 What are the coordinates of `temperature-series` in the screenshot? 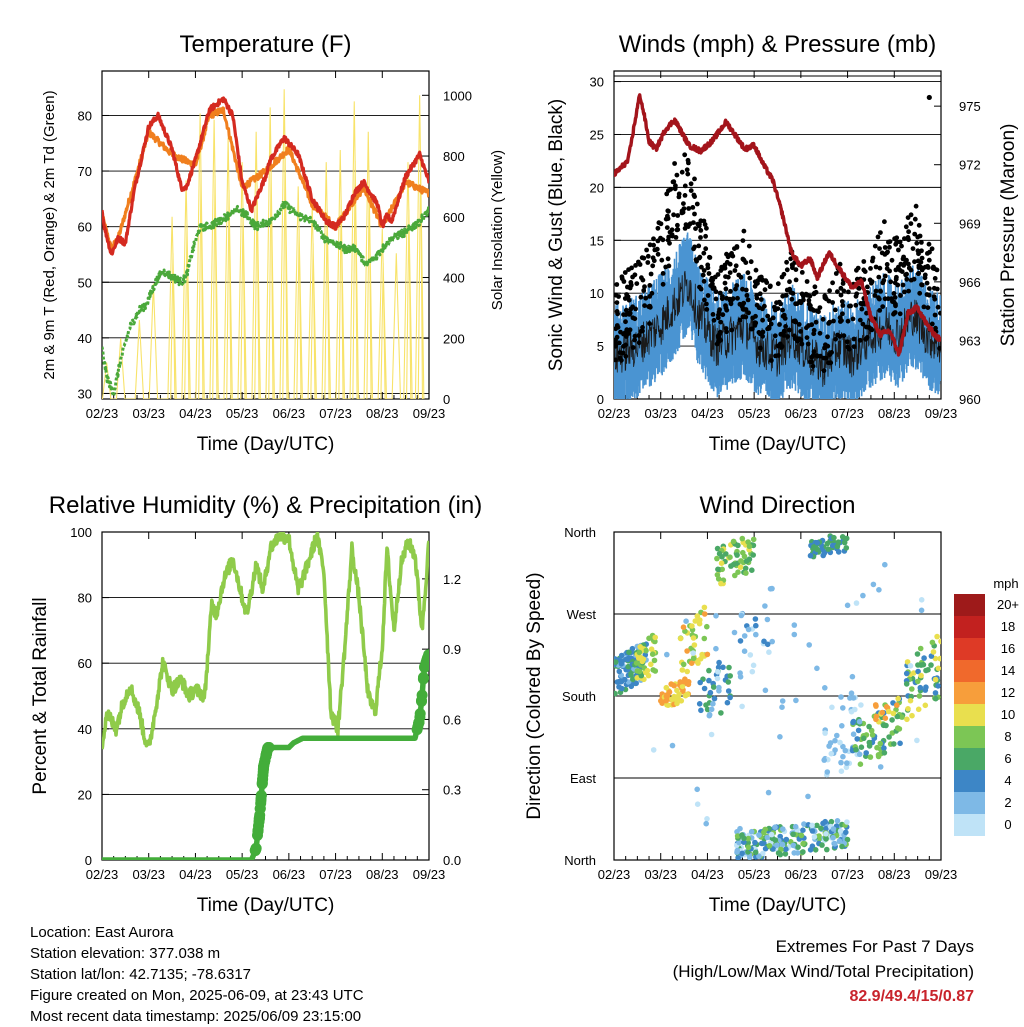 It's located at (265, 244).